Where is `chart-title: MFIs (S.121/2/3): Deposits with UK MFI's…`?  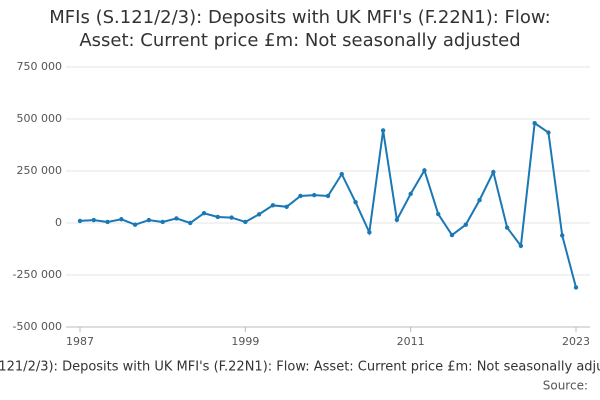
chart-title: MFIs (S.121/2/3): Deposits with UK MFI's… is located at coordinates (300, 29).